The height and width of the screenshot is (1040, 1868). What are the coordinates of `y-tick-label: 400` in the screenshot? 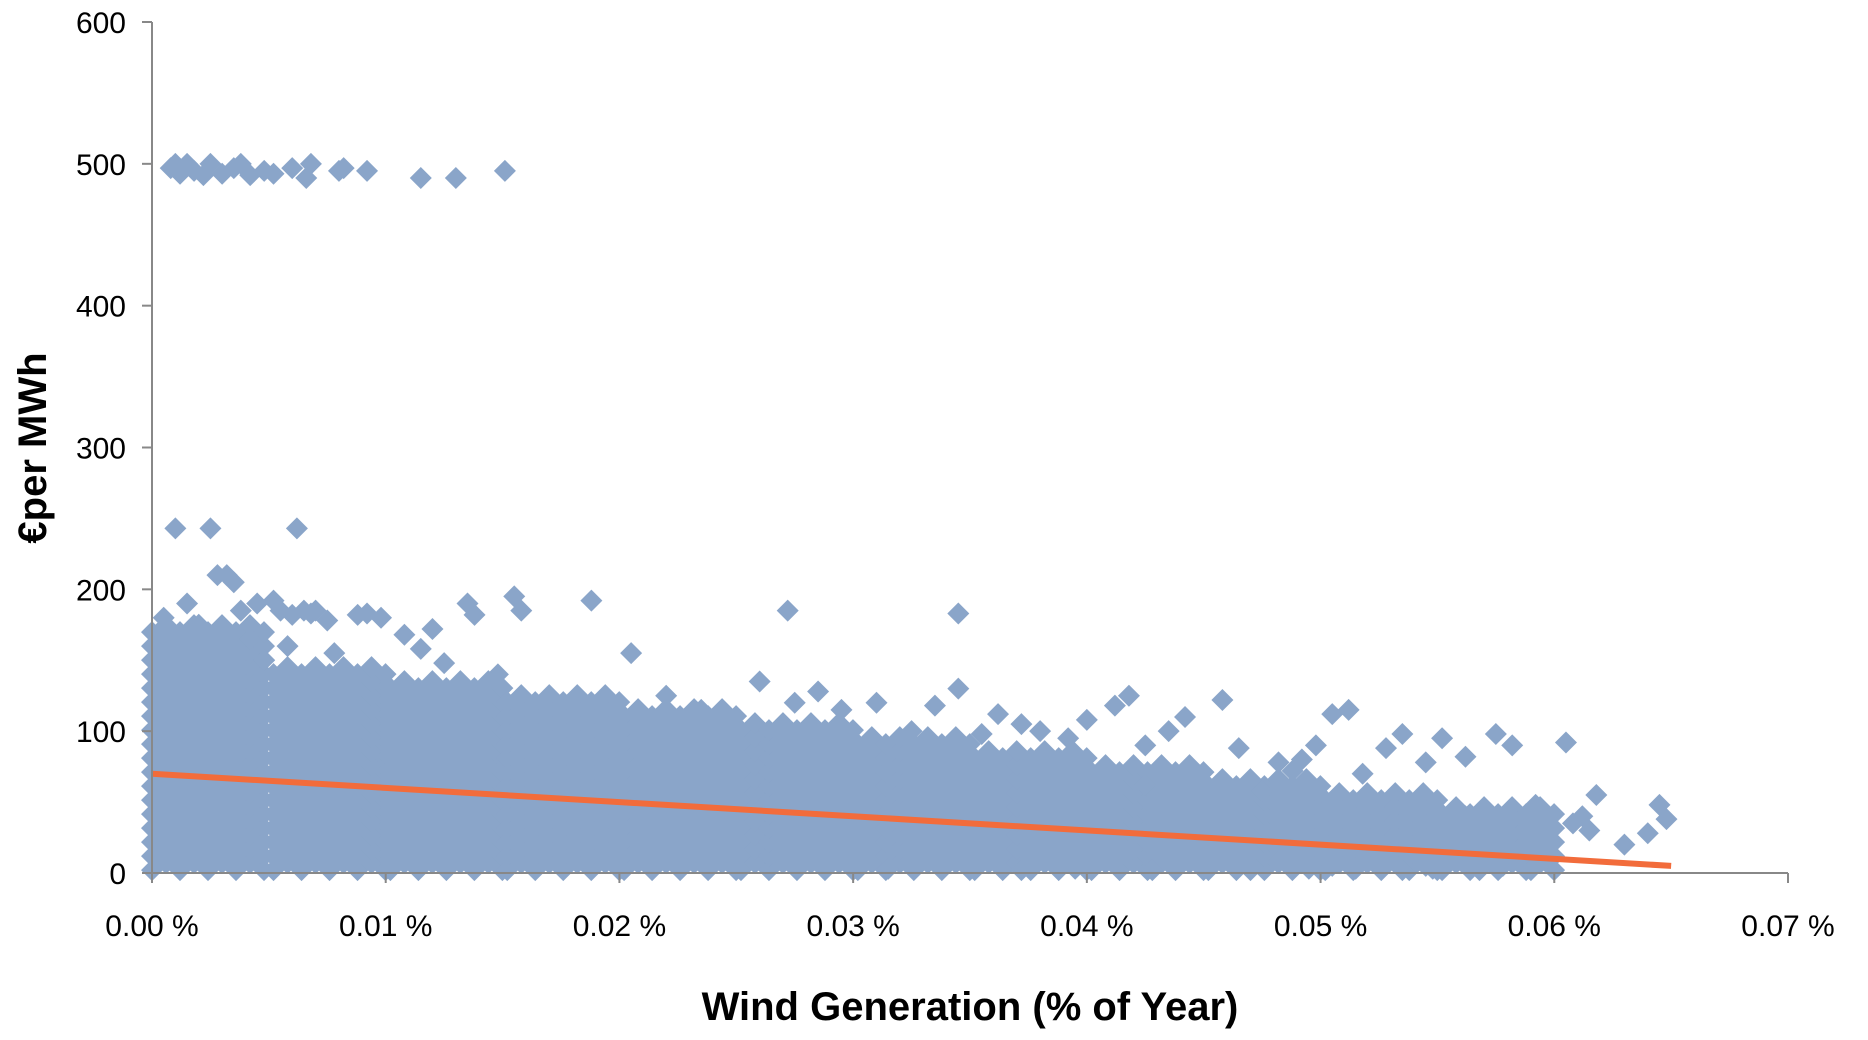 It's located at (101, 307).